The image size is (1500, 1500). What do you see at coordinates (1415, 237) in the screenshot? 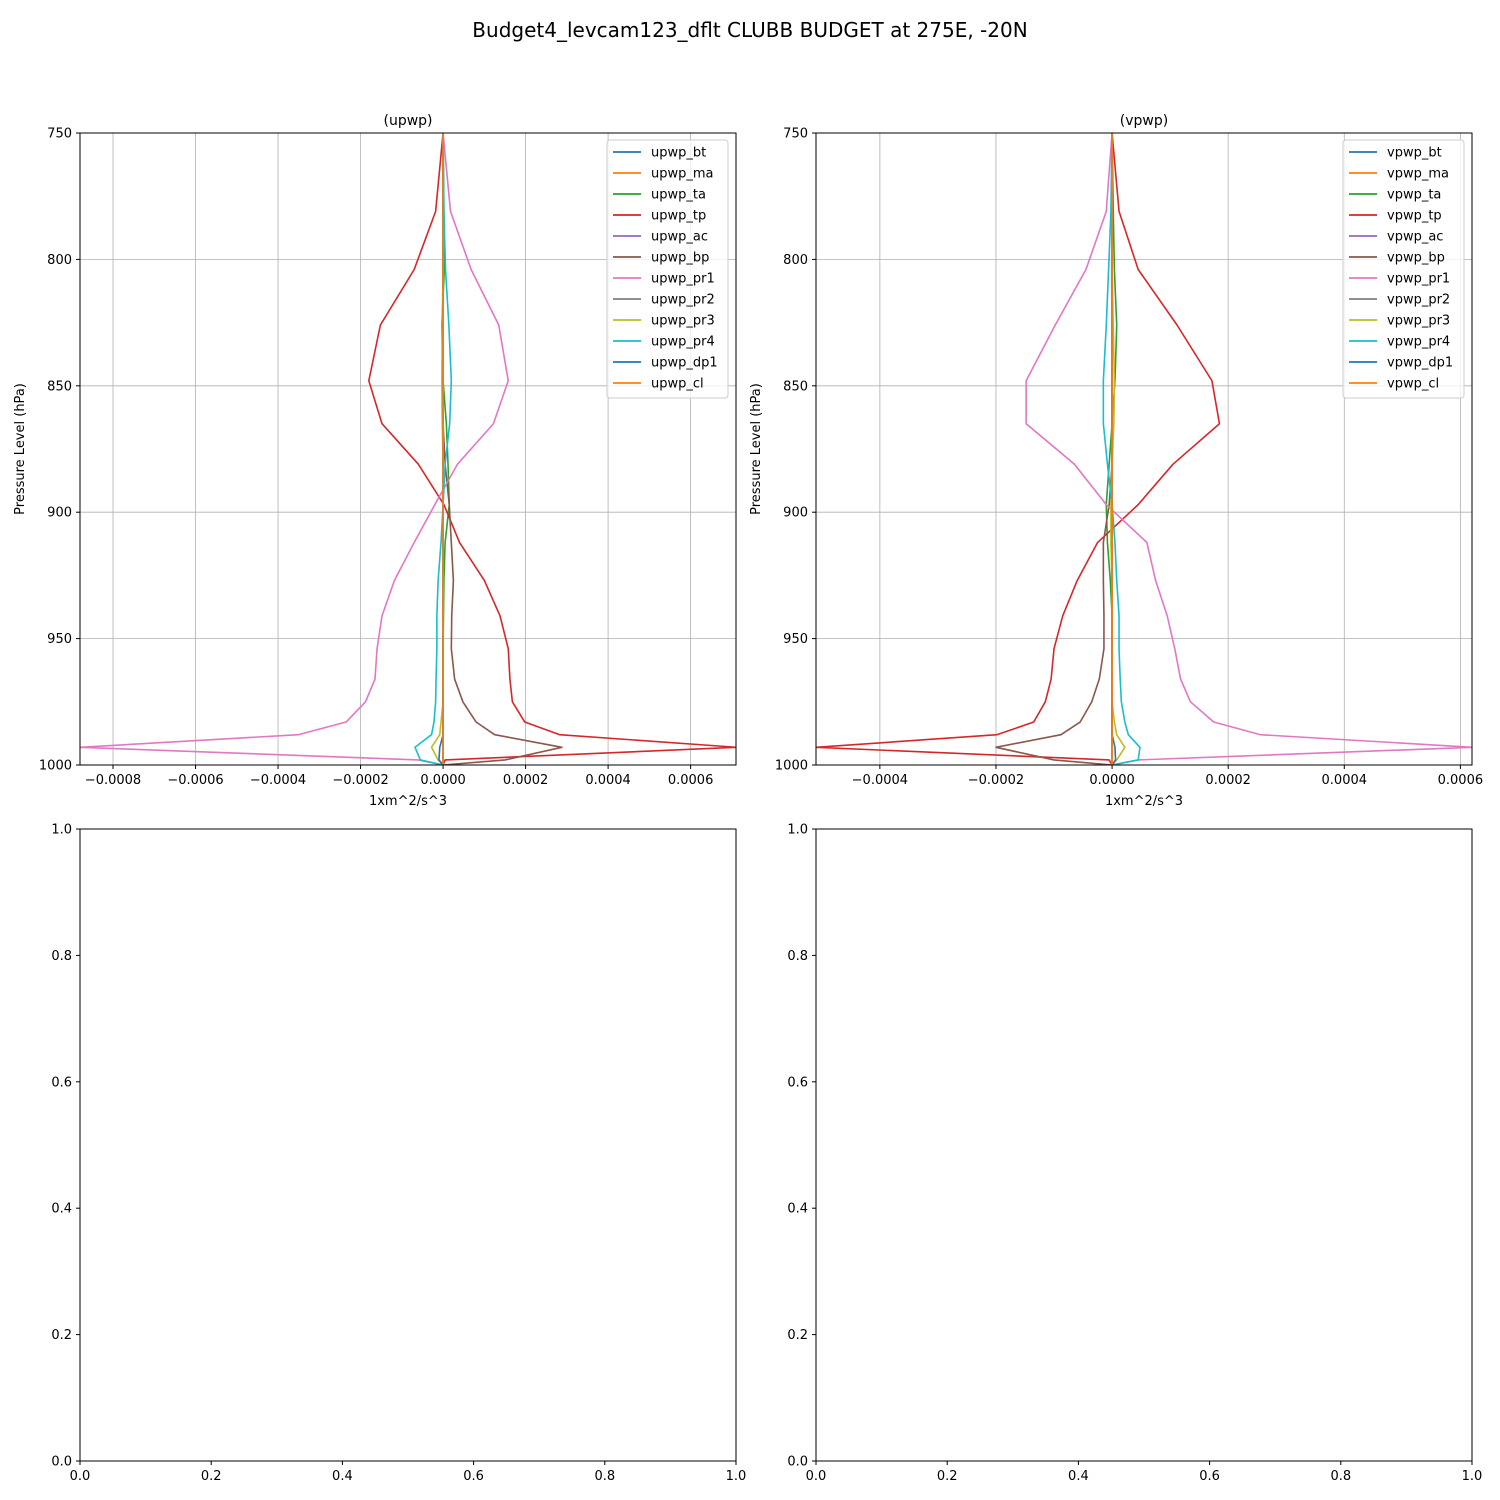
I see `legend-label-vpwp_ac: vpwp_ac` at bounding box center [1415, 237].